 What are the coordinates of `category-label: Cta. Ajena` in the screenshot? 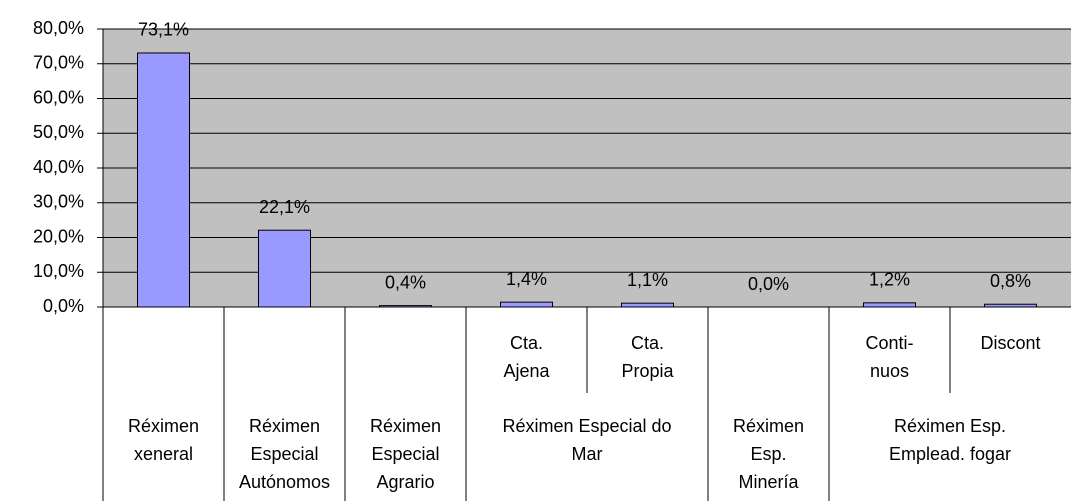 It's located at (526, 357).